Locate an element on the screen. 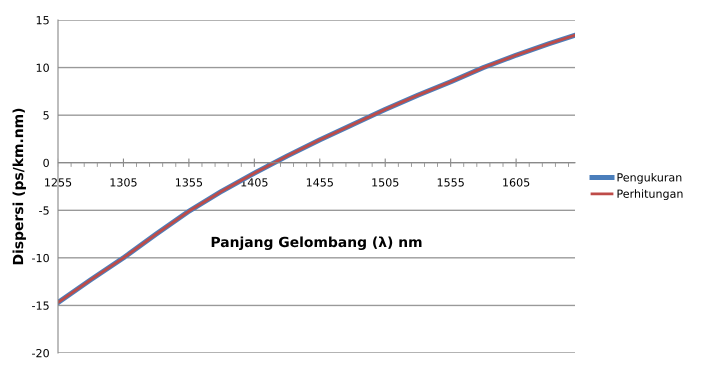 Image resolution: width=706 pixels, height=376 pixels. legend-label: Pengukuran is located at coordinates (650, 178).